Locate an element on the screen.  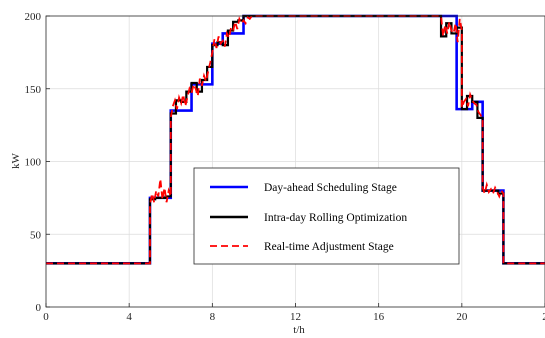
x-tick-label: 8 is located at coordinates (213, 317).